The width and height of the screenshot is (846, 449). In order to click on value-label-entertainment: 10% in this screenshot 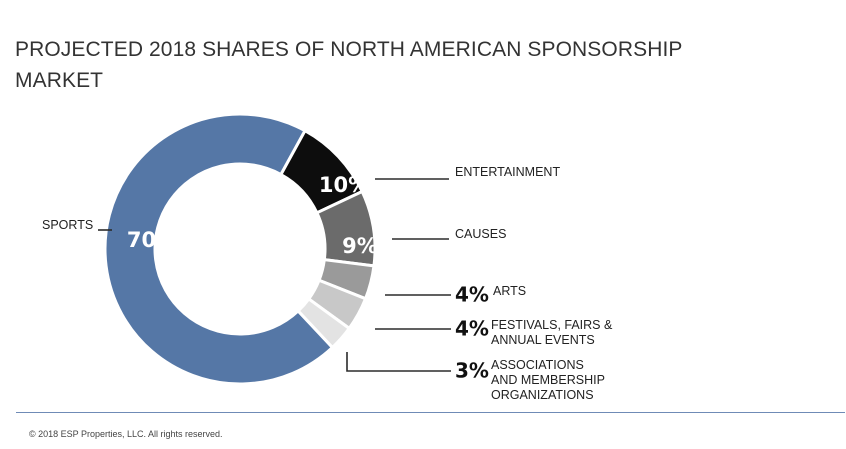, I will do `click(344, 185)`.